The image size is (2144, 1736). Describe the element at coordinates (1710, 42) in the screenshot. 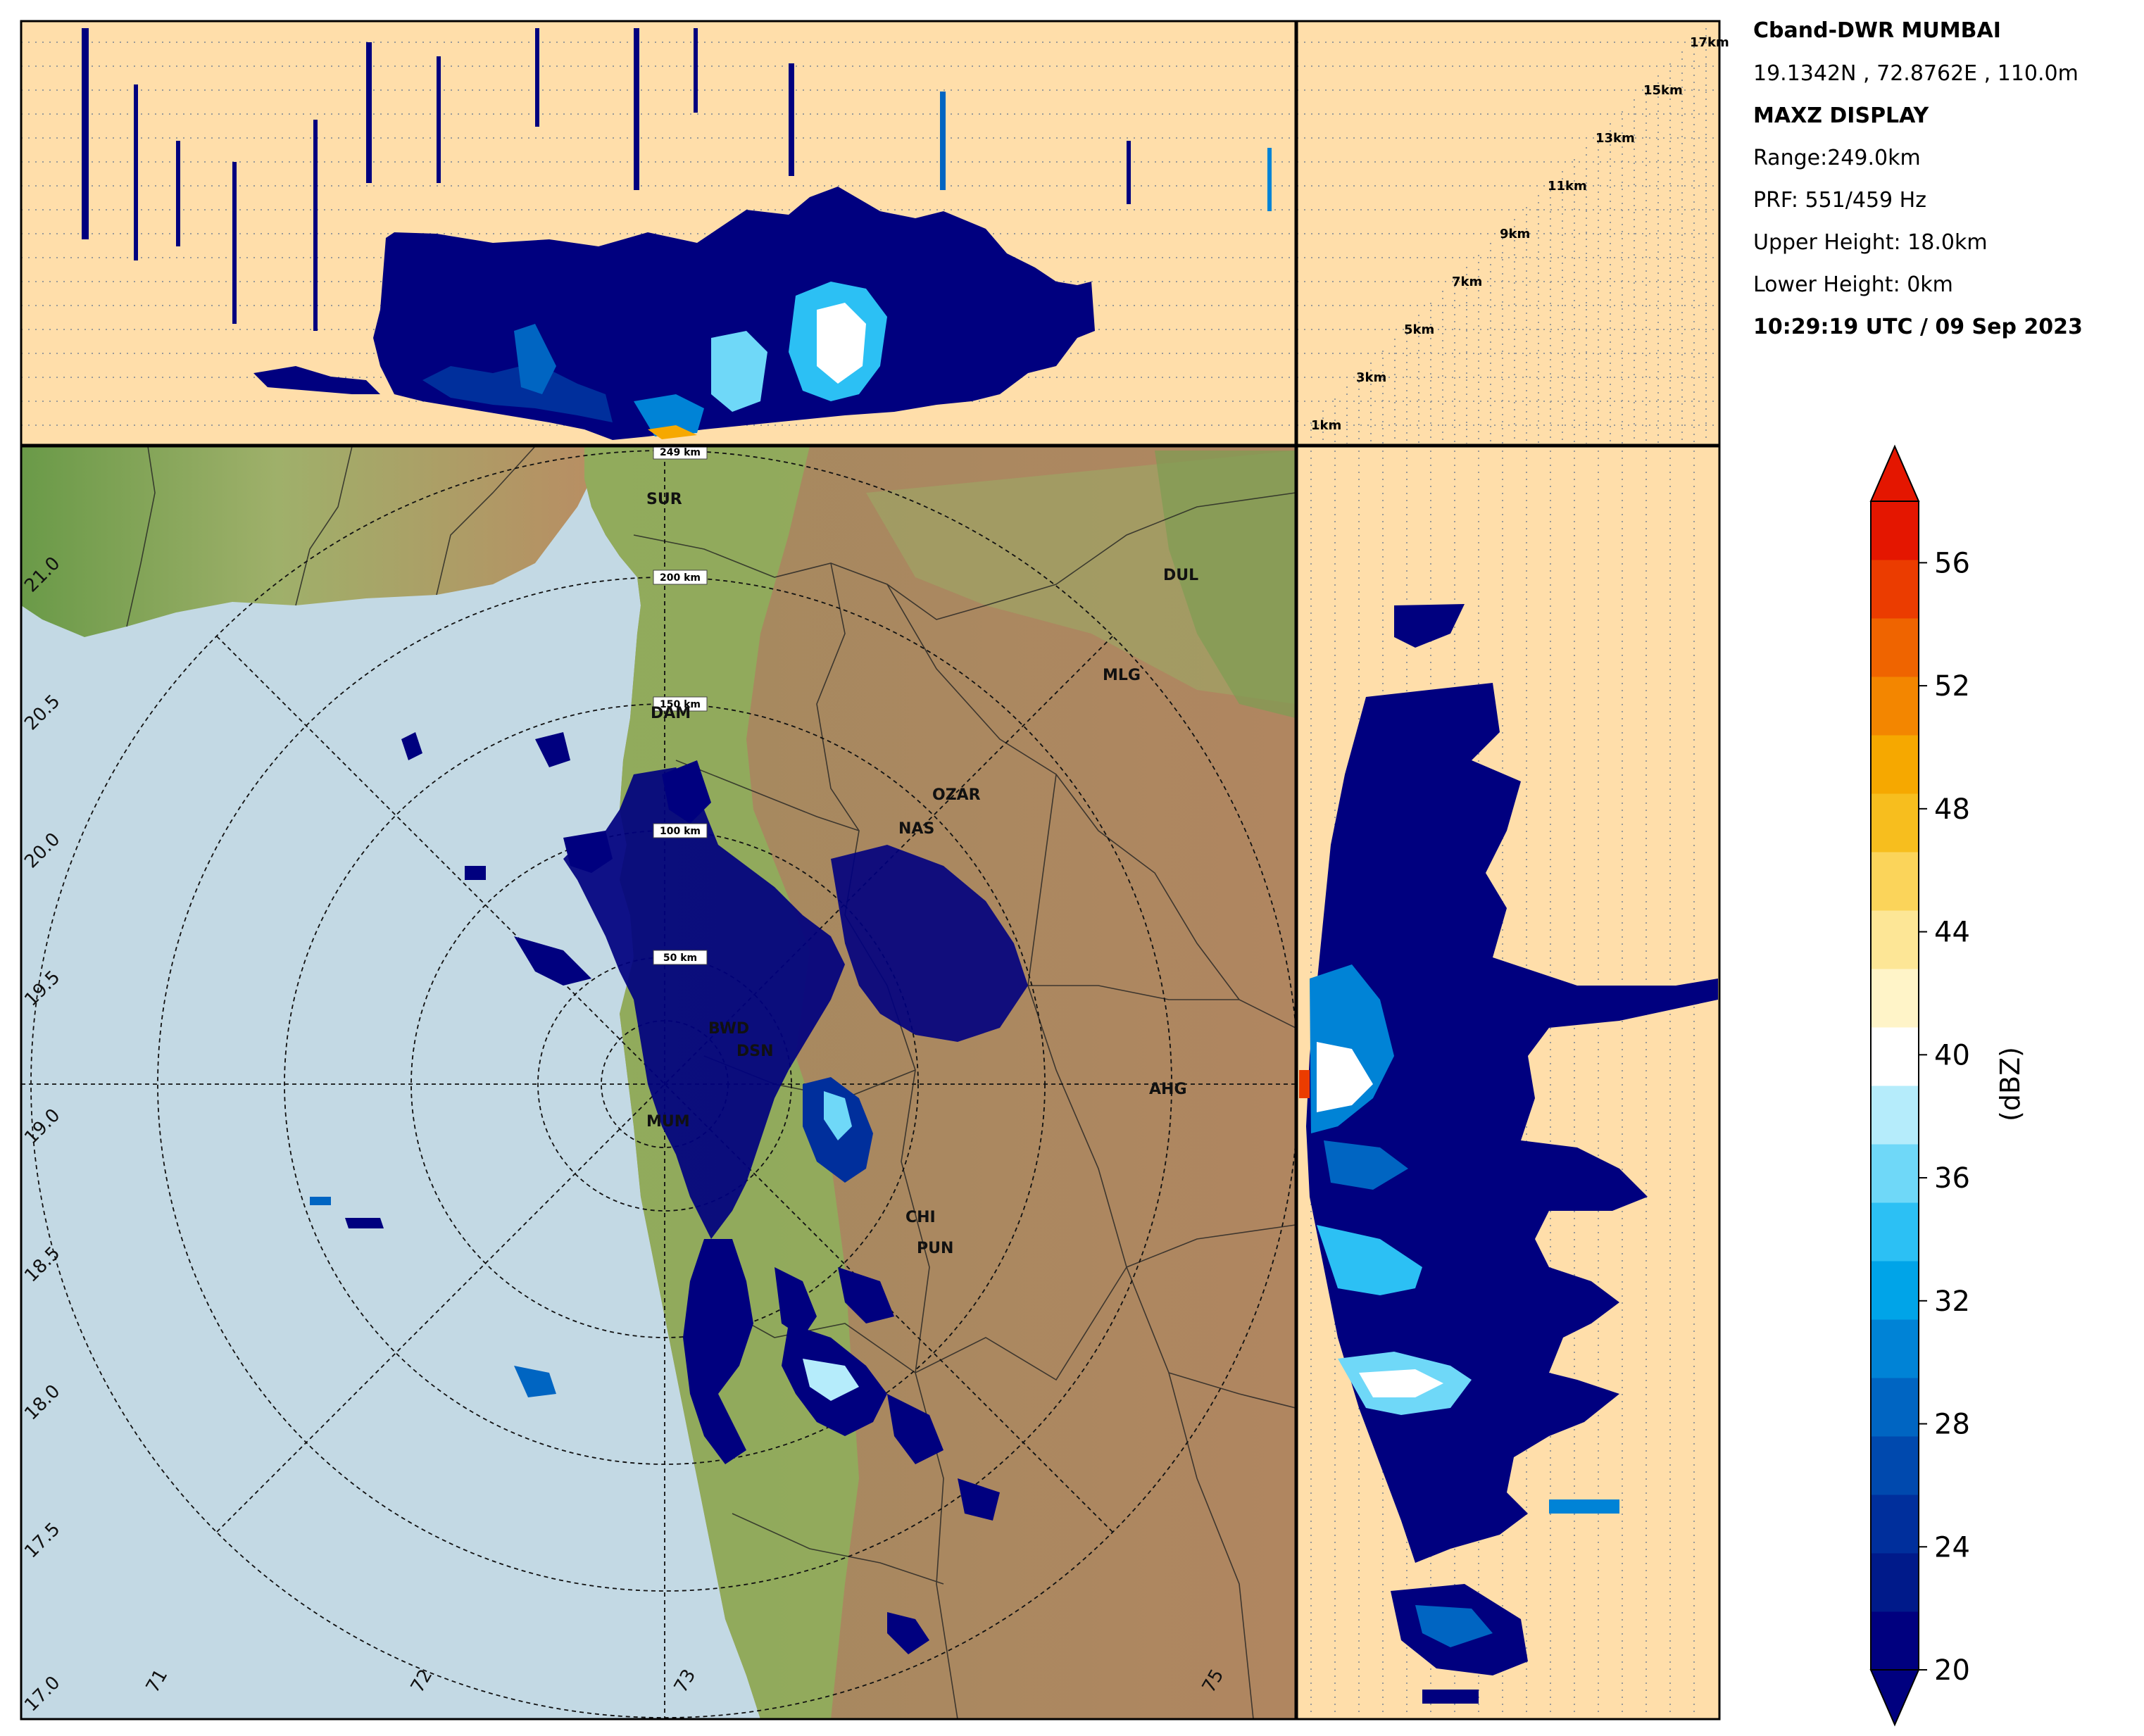

I see `height-label: 17km` at that location.